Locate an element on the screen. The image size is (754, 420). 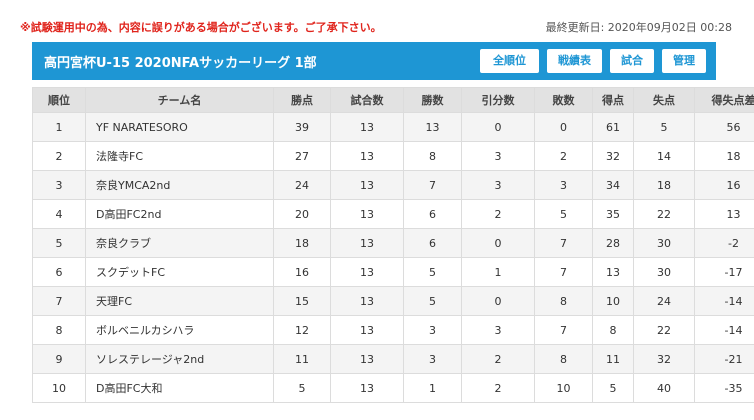
cell-goals-against: 24 is located at coordinates (664, 301).